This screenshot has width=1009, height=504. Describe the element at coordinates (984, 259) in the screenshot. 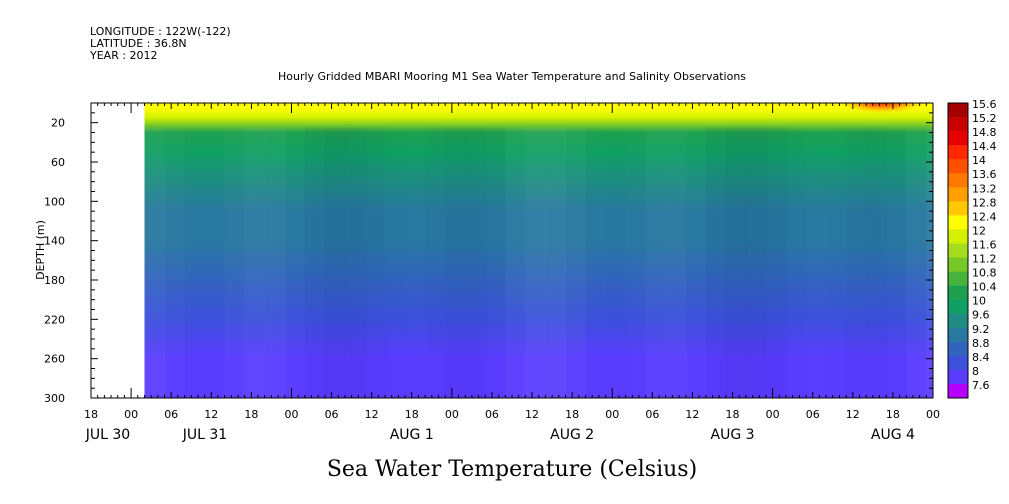

I see `colorbar-label: 11.2` at that location.